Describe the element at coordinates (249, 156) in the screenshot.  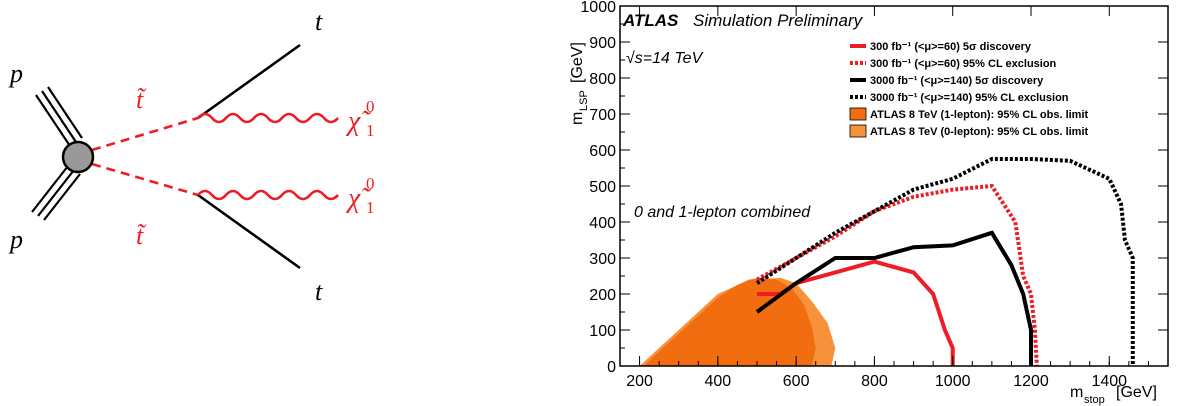
I see `top-quark-lines` at that location.